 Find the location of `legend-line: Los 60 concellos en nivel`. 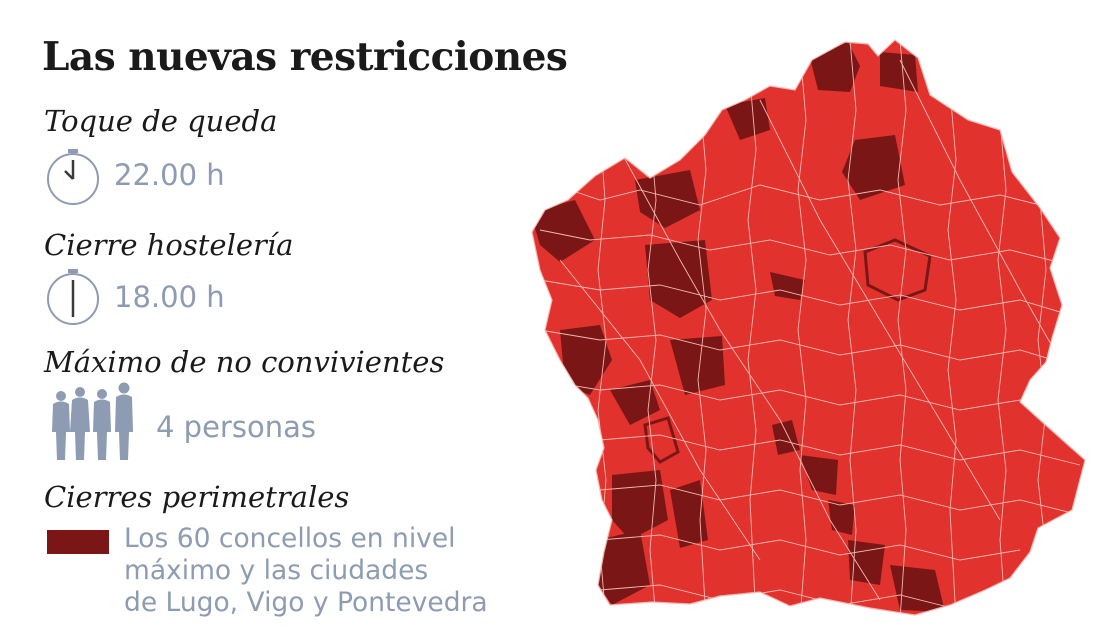

legend-line: Los 60 concellos en nivel is located at coordinates (290, 538).